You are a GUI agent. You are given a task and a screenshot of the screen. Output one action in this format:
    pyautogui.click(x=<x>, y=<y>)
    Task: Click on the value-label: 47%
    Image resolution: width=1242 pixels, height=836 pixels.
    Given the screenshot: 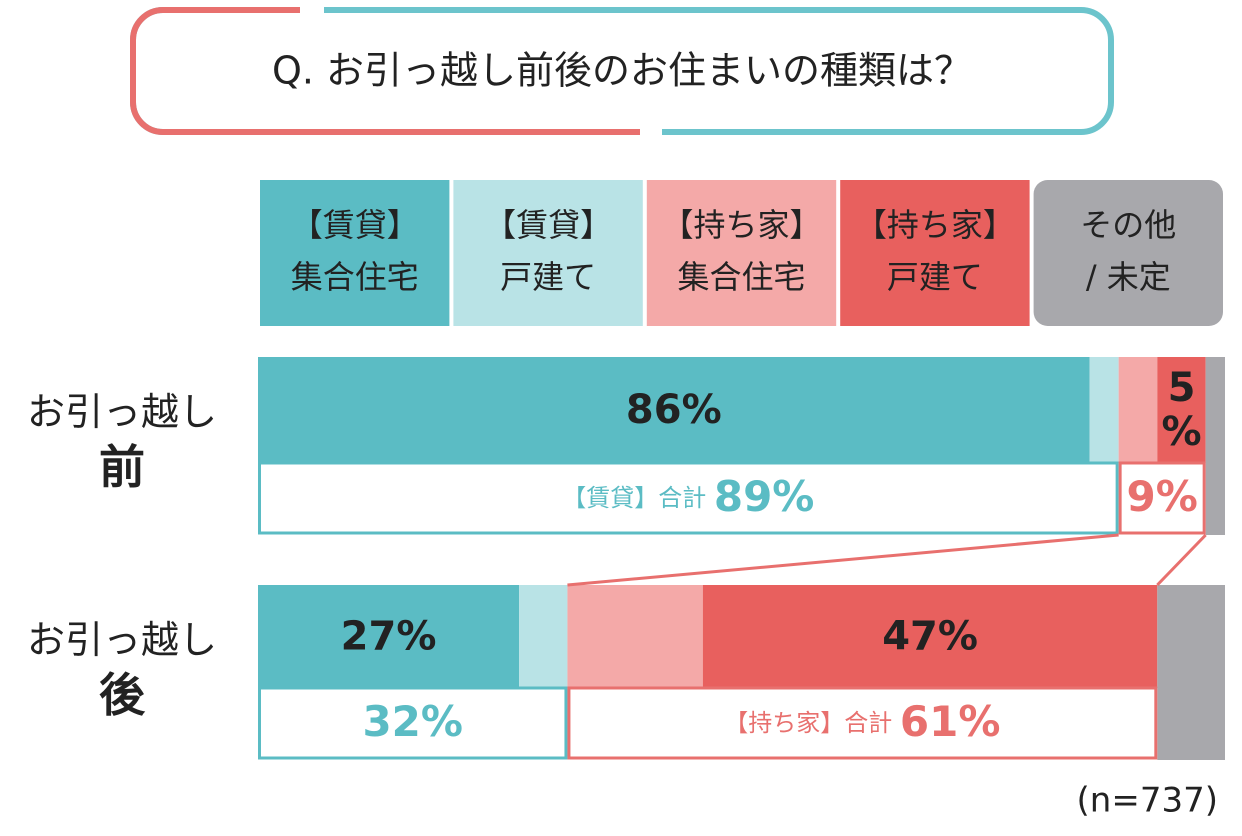 What is the action you would take?
    pyautogui.click(x=930, y=637)
    